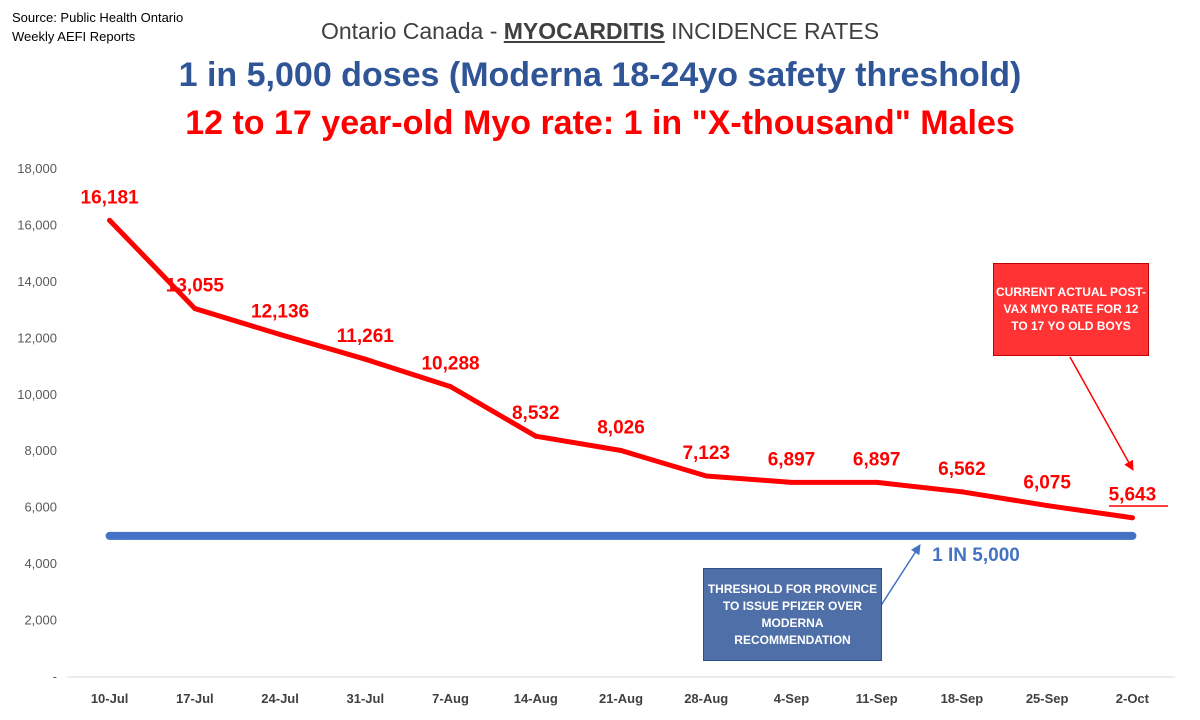 This screenshot has width=1200, height=720. What do you see at coordinates (98, 17) in the screenshot?
I see `source-line-1: Source: Public Health Ontario` at bounding box center [98, 17].